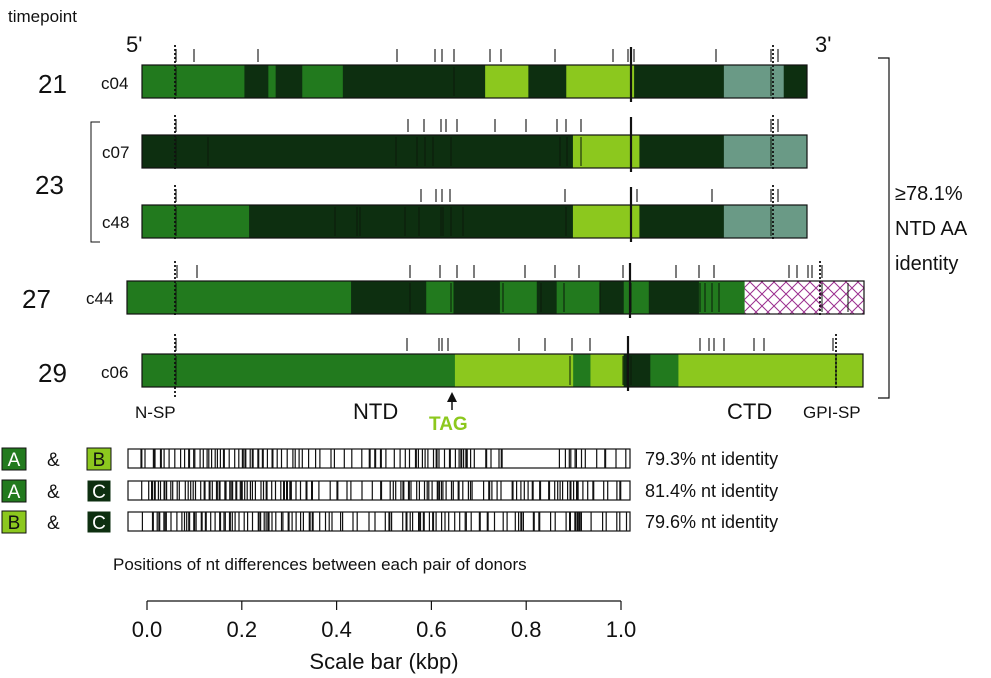 Image resolution: width=991 pixels, height=678 pixels. I want to click on clone-label: c06, so click(114, 372).